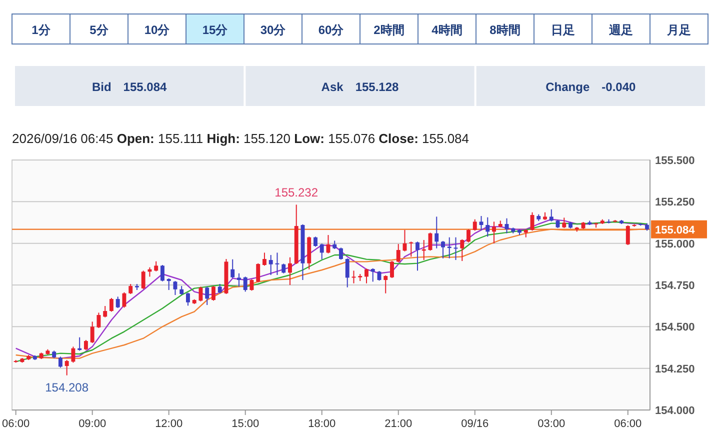 The width and height of the screenshot is (720, 433). What do you see at coordinates (296, 193) in the screenshot?
I see `annotation: 155.232` at bounding box center [296, 193].